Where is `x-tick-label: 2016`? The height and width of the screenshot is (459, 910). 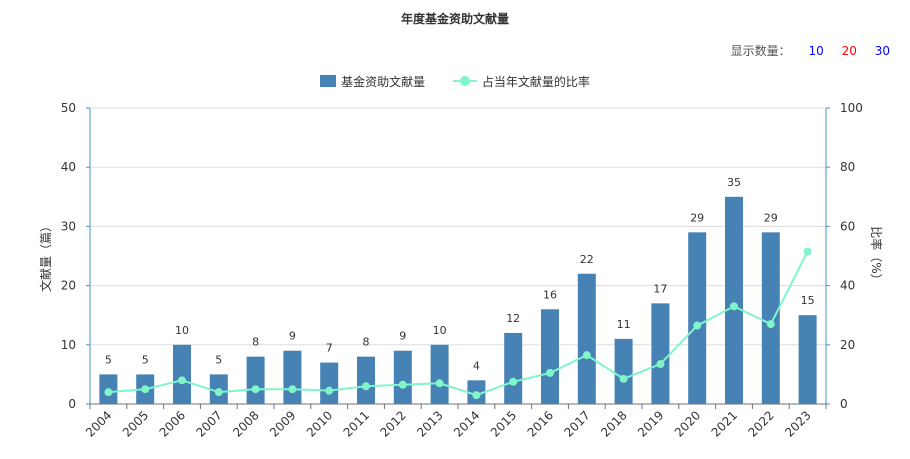 x-tick-label: 2016 is located at coordinates (540, 423).